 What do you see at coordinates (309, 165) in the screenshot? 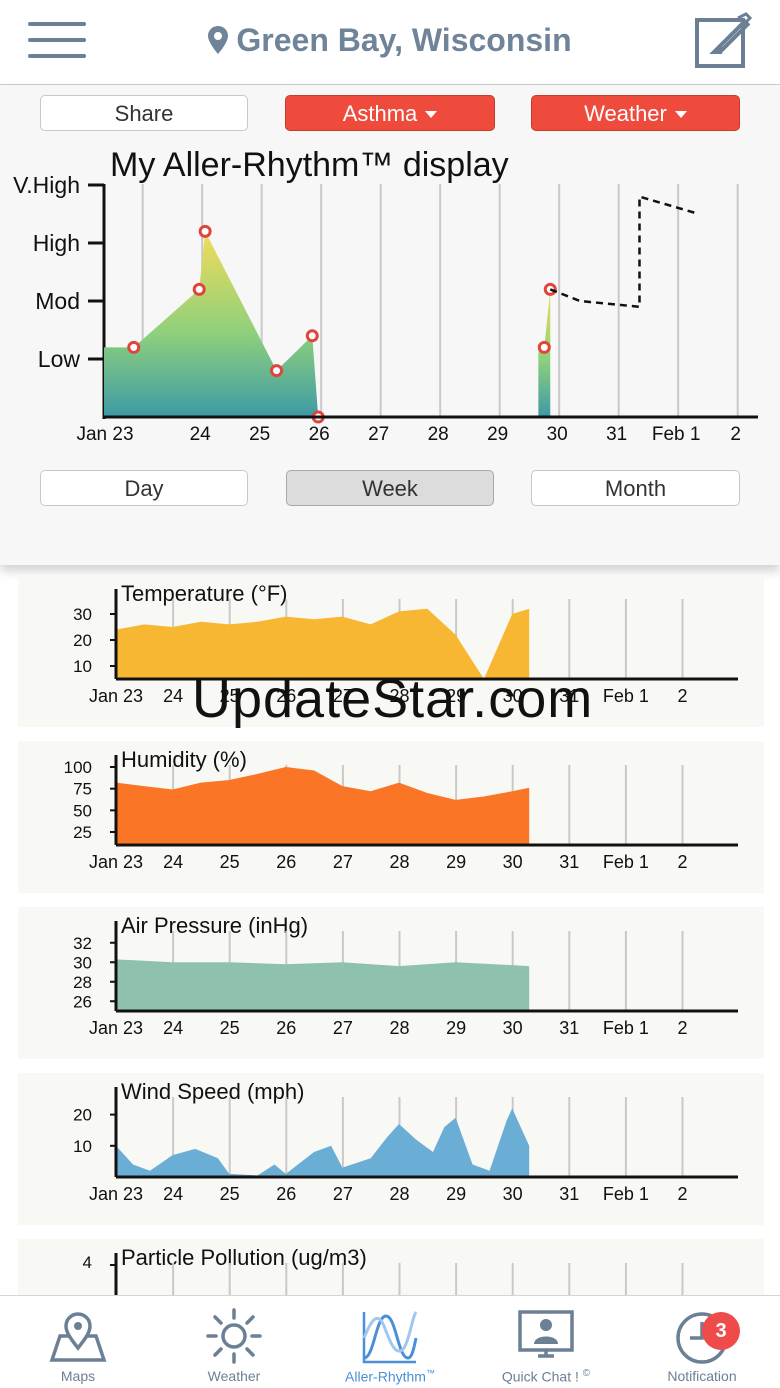
I see `chart-title: My Aller-Rhythm™ display` at bounding box center [309, 165].